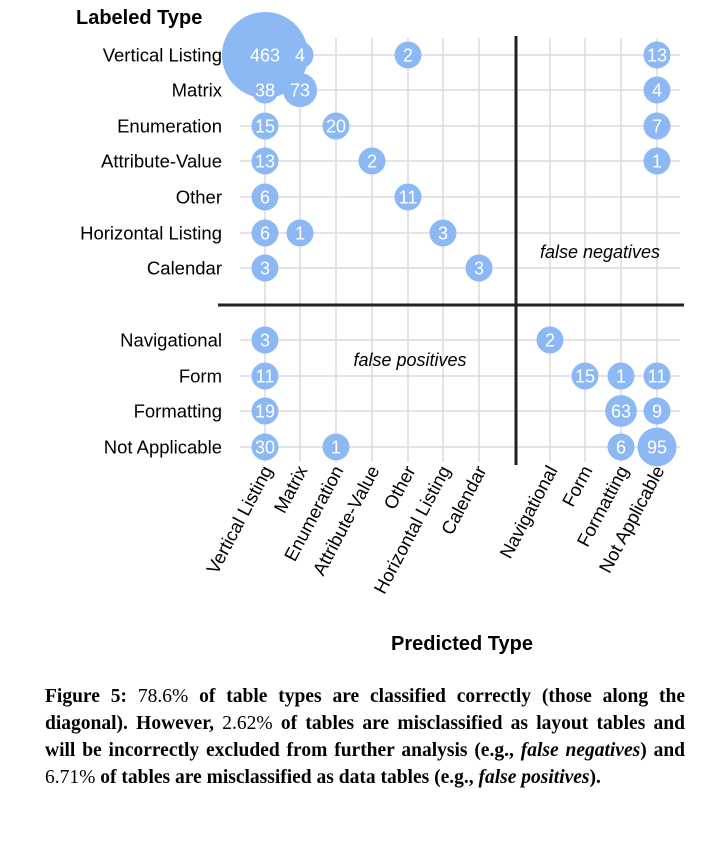 This screenshot has height=846, width=708. I want to click on bubble-32: 95, so click(657, 447).